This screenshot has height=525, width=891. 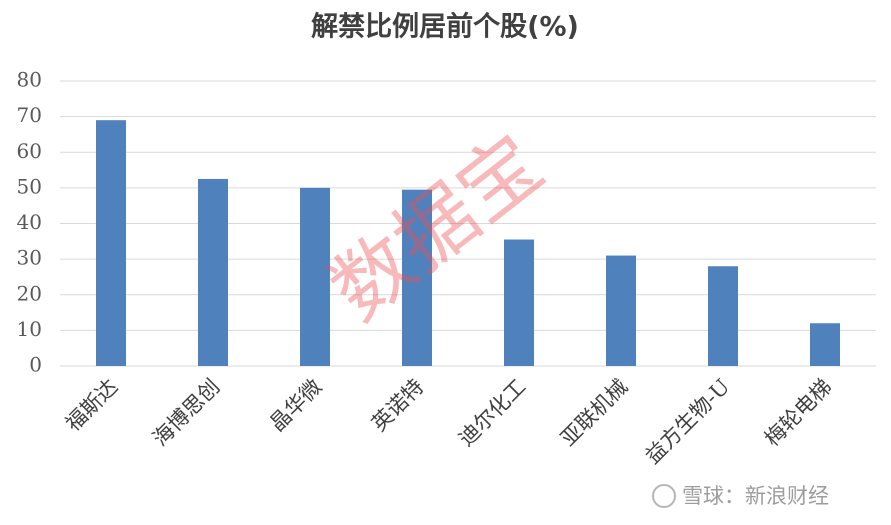 I want to click on x-tick-label: 福斯达, so click(x=92, y=405).